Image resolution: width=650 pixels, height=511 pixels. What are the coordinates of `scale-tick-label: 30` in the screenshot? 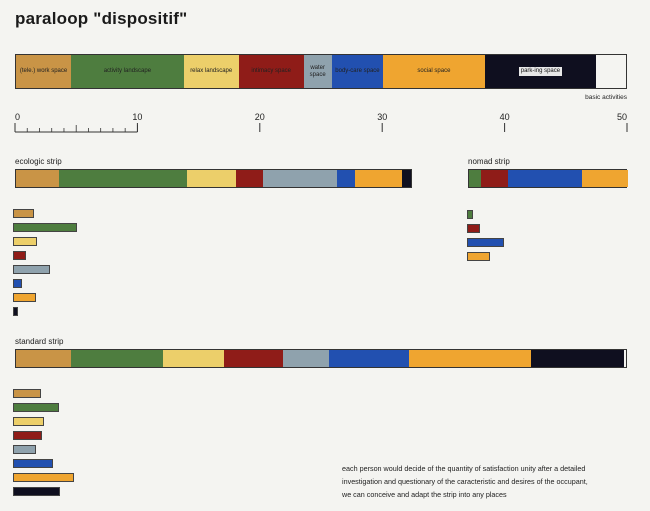 It's located at (382, 117).